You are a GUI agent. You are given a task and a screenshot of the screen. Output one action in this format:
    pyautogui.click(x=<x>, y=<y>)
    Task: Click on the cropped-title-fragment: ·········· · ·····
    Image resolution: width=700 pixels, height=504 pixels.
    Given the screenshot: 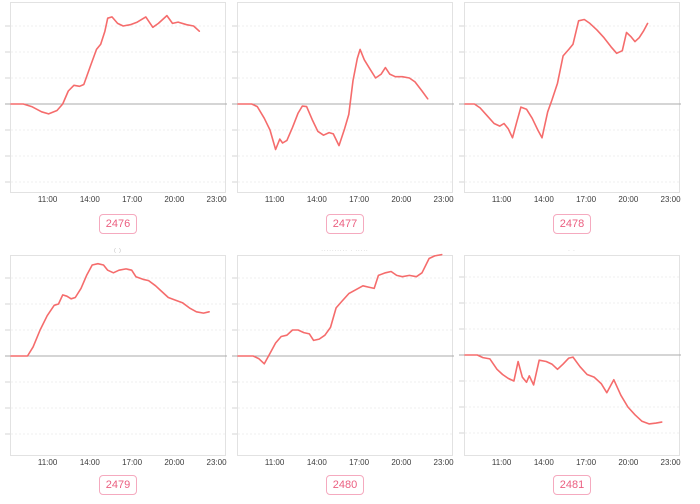 What is the action you would take?
    pyautogui.click(x=345, y=251)
    